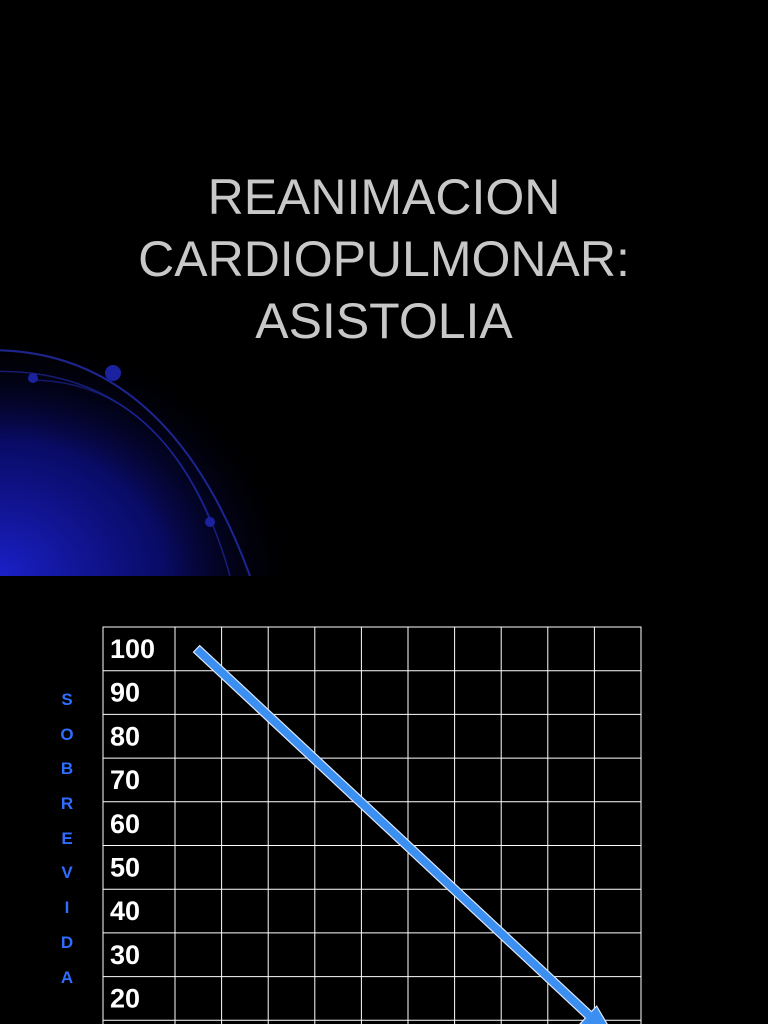 This screenshot has height=1024, width=768. I want to click on y-axis-letter: R, so click(67, 804).